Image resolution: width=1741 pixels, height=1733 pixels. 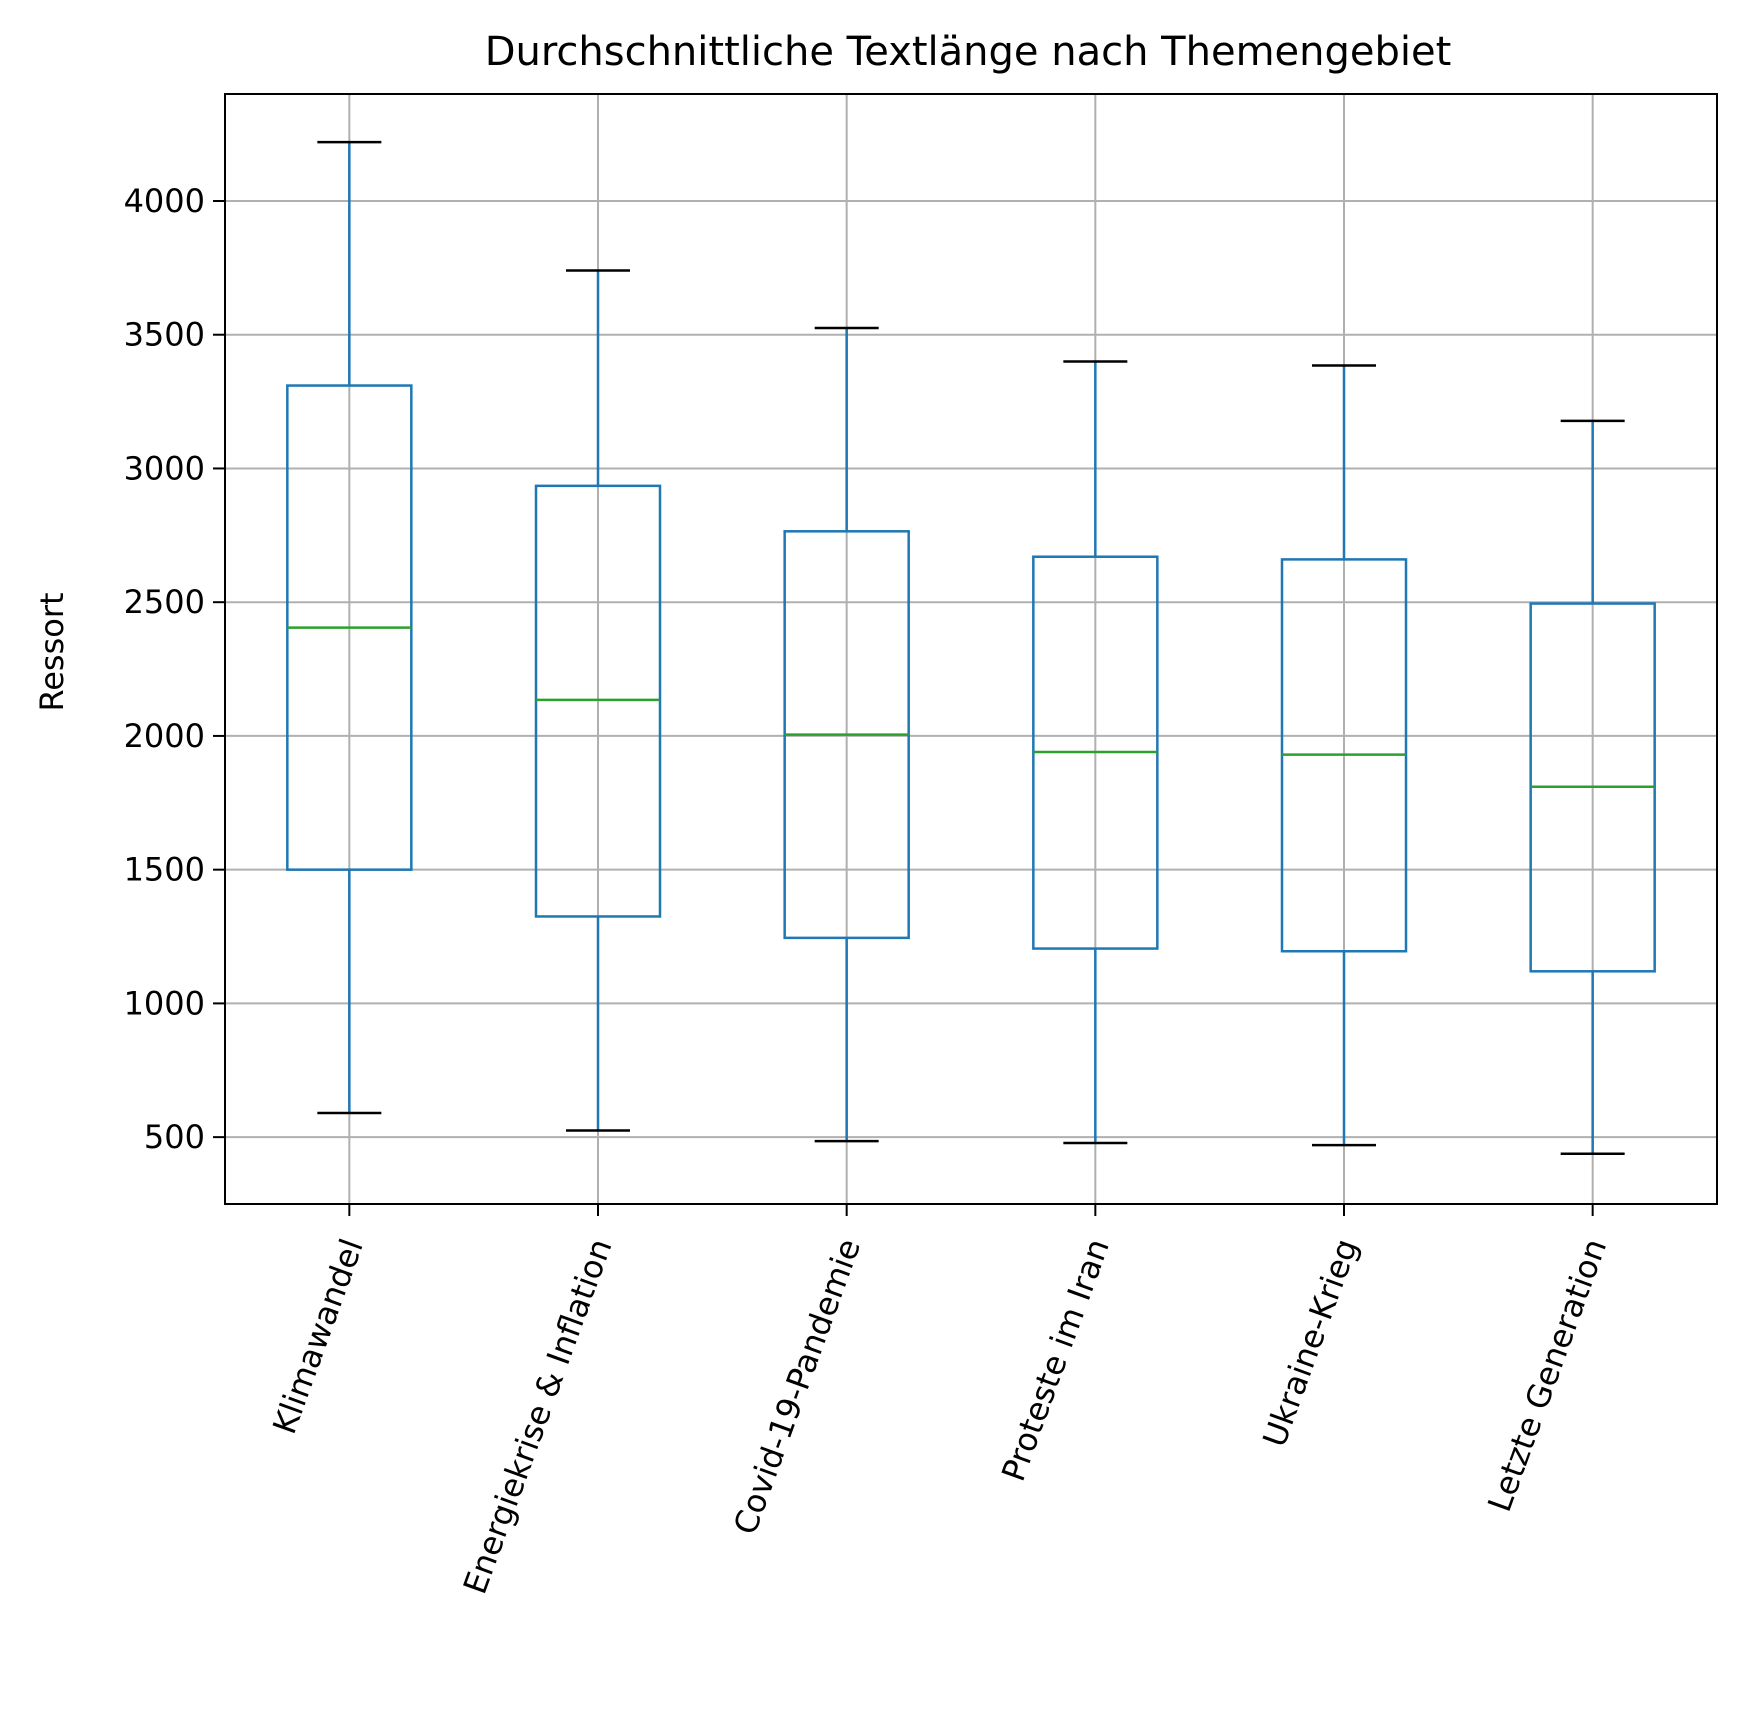 I want to click on x-tick-label: Covid-19-Pandemie, so click(x=797, y=1387).